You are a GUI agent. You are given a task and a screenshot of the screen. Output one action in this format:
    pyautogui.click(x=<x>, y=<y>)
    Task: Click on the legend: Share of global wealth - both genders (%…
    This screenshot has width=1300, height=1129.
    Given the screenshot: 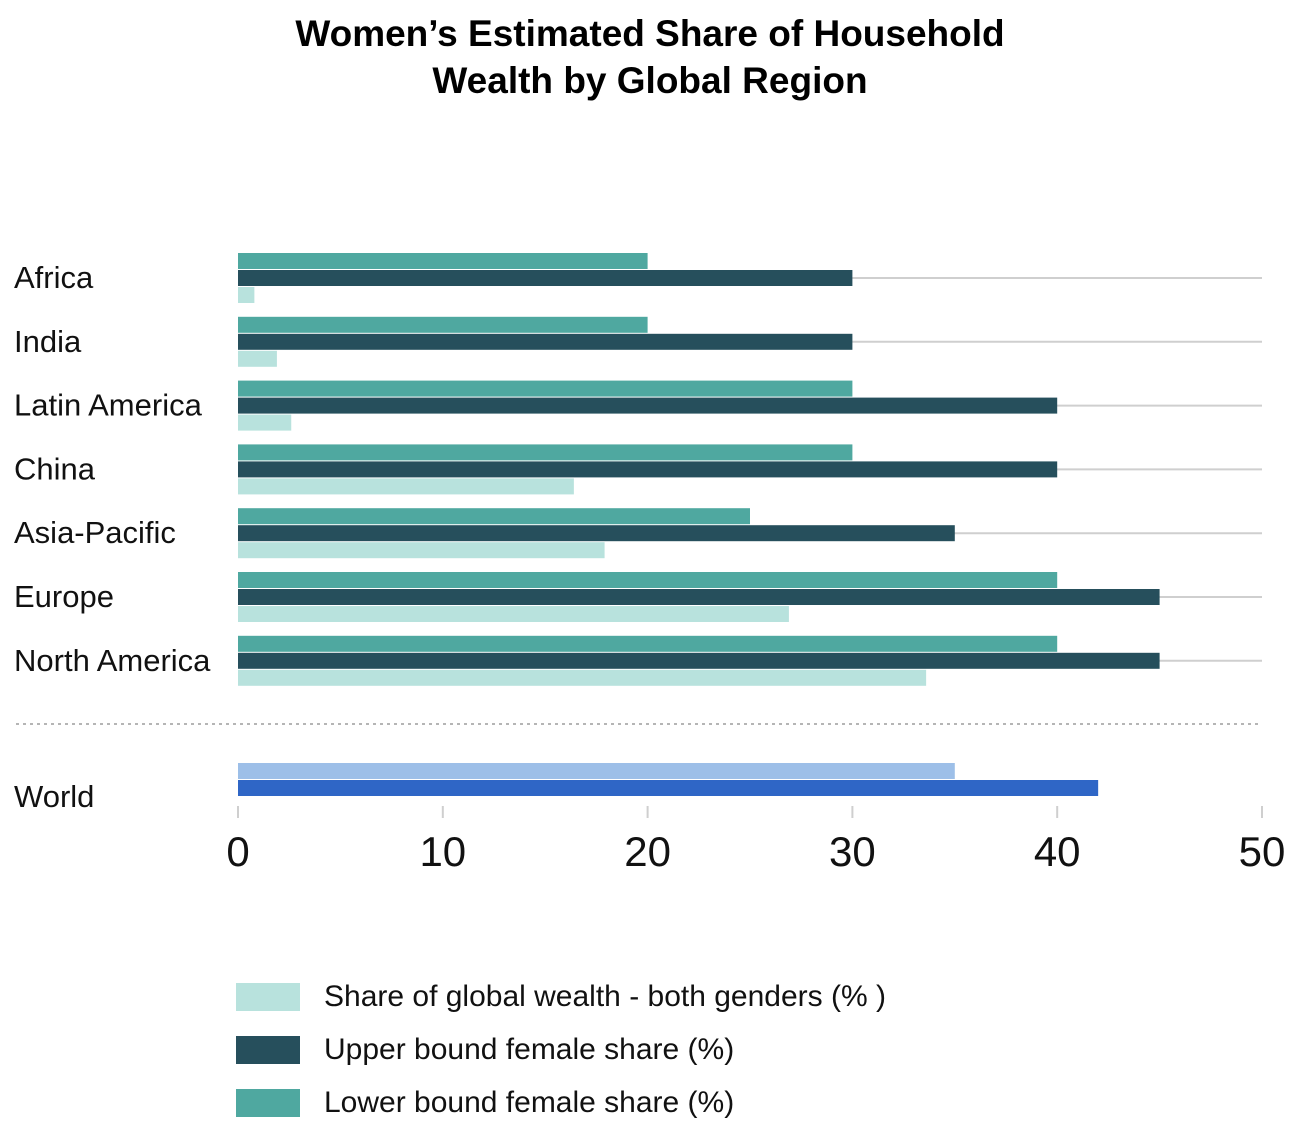 What is the action you would take?
    pyautogui.click(x=561, y=1049)
    